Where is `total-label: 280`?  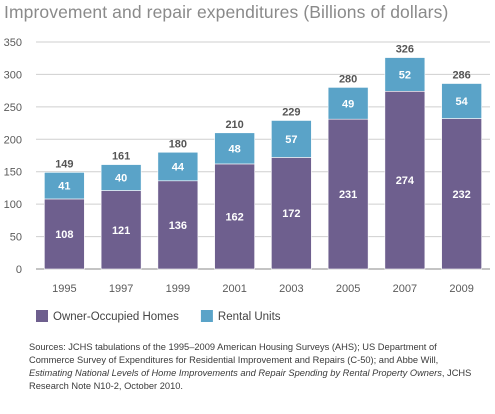
total-label: 280 is located at coordinates (348, 79).